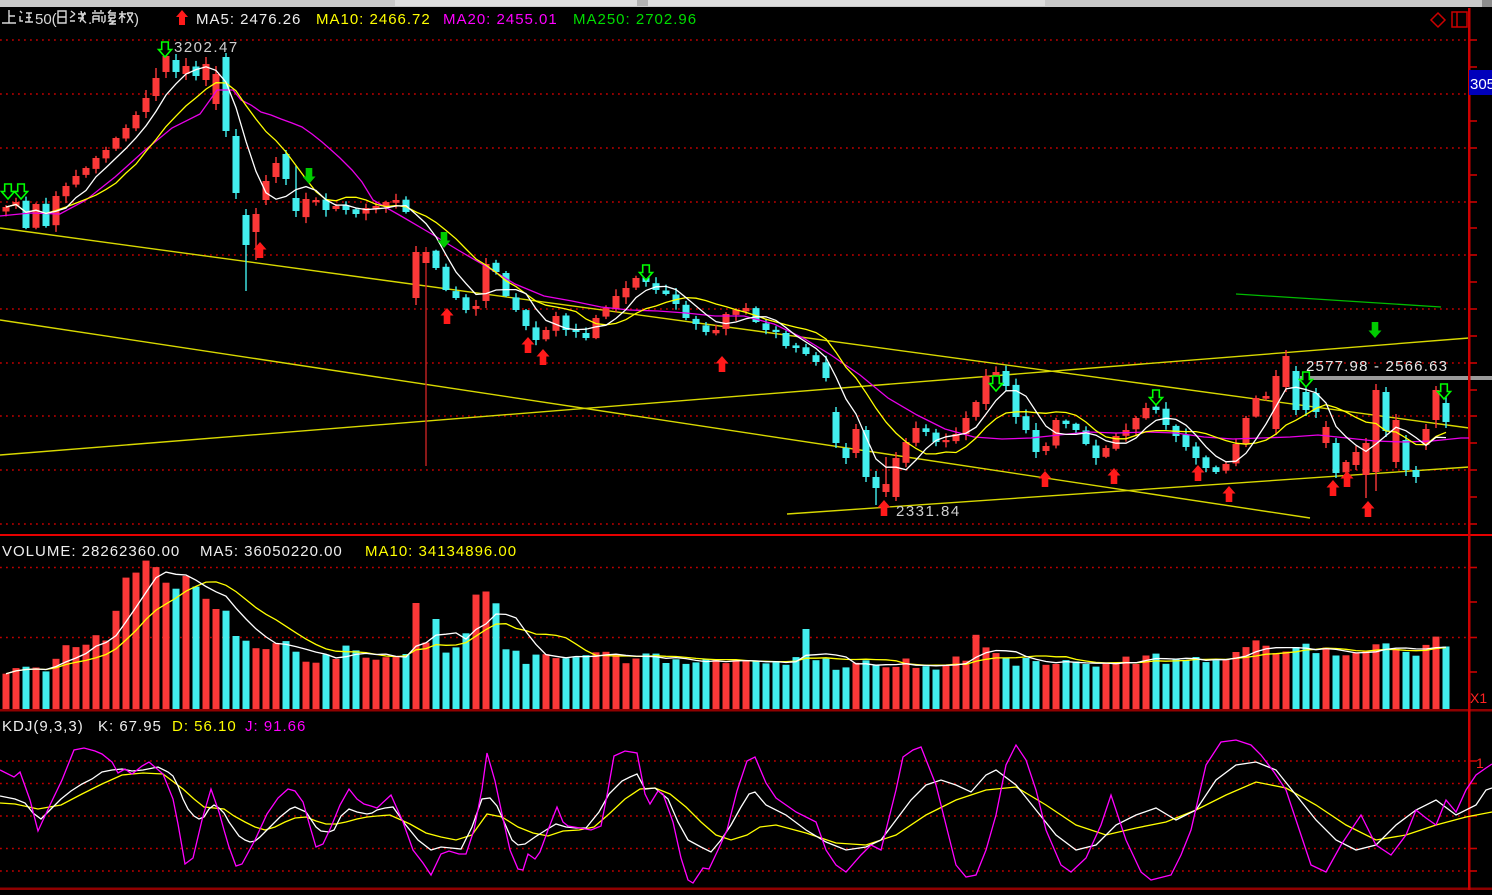  I want to click on svg-text: MA5: 36050220.00, so click(271, 551).